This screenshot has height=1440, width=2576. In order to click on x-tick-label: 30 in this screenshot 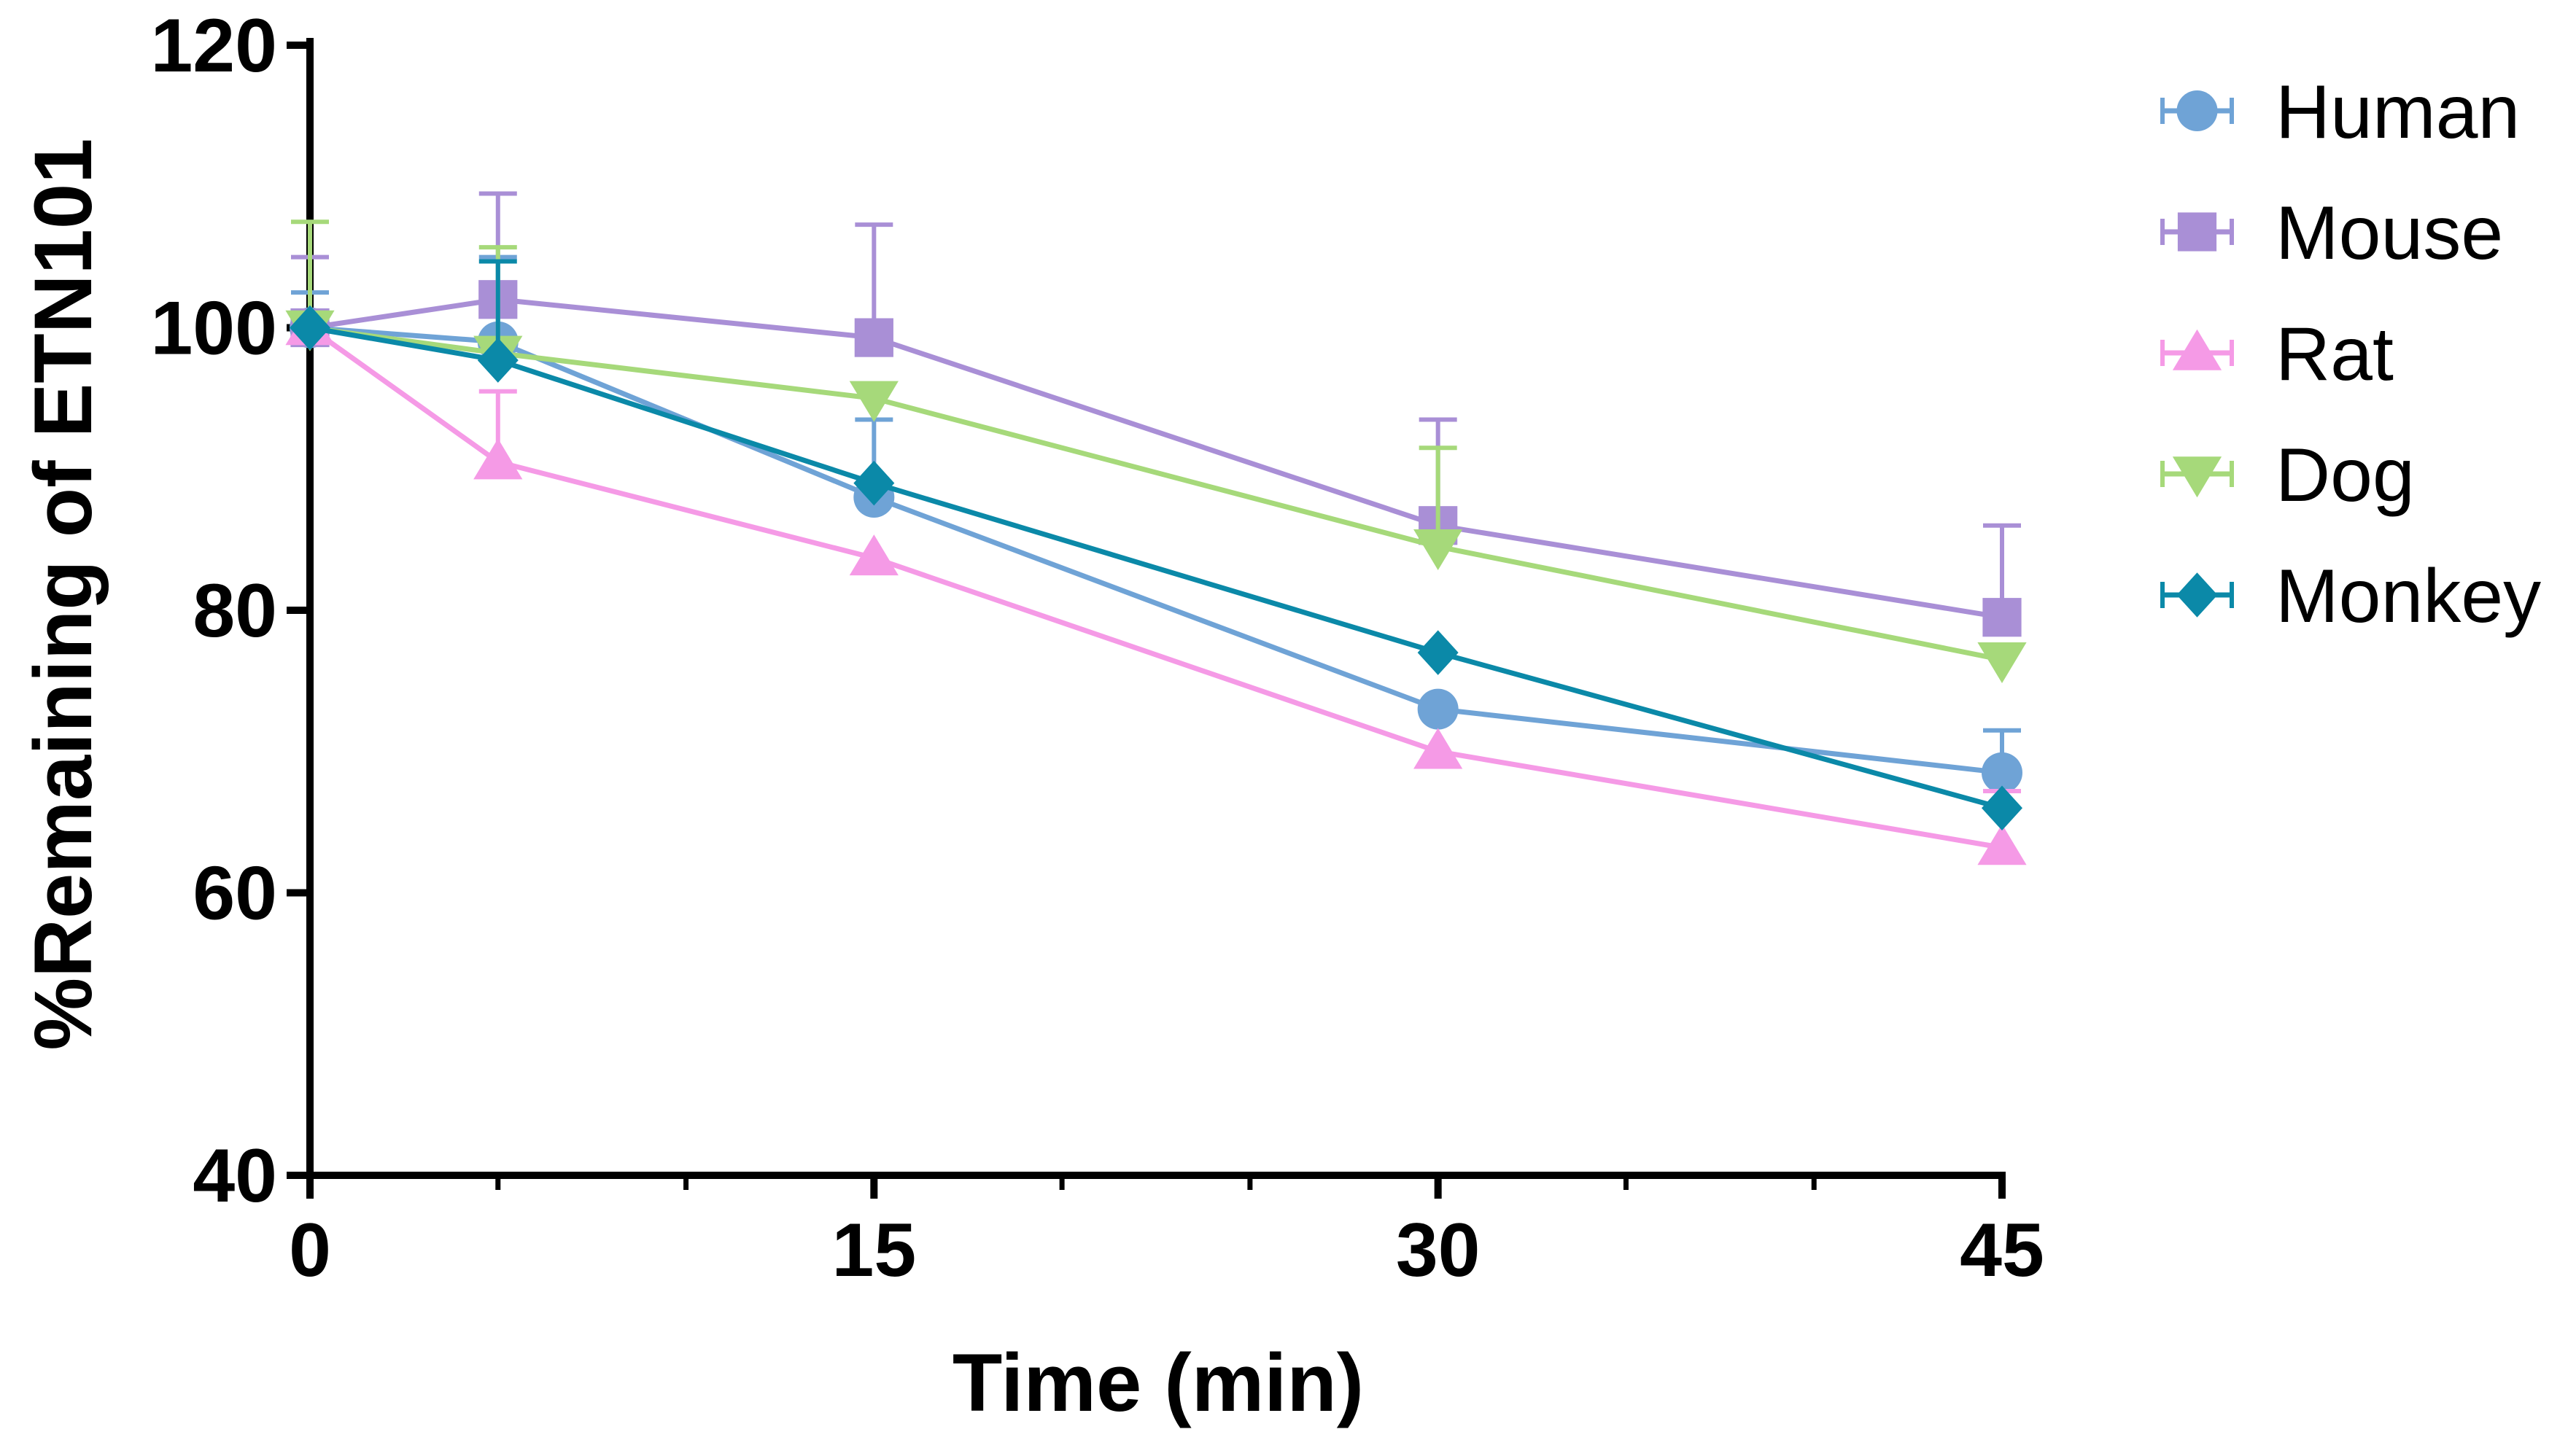, I will do `click(1439, 1250)`.